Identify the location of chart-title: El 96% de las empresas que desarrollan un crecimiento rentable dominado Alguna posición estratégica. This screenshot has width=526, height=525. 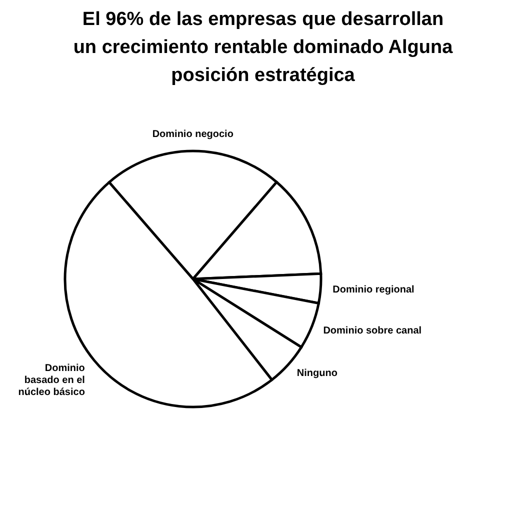
(263, 47).